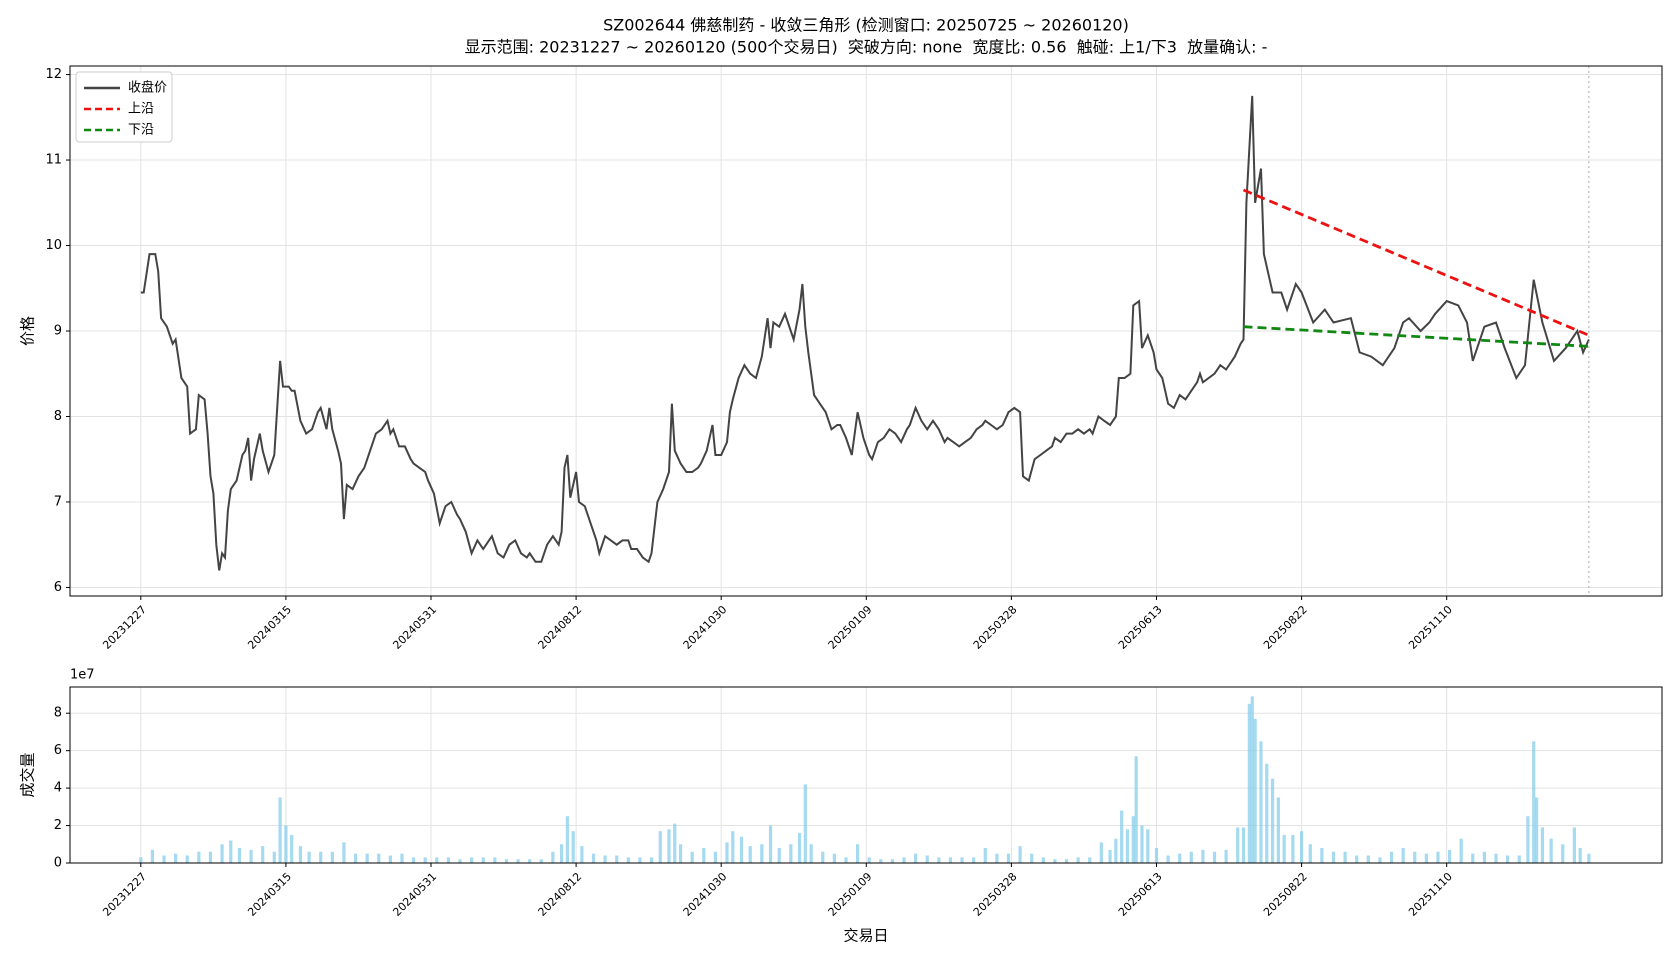 The width and height of the screenshot is (1680, 960). What do you see at coordinates (124, 627) in the screenshot?
I see `x-tick-label: 20231227` at bounding box center [124, 627].